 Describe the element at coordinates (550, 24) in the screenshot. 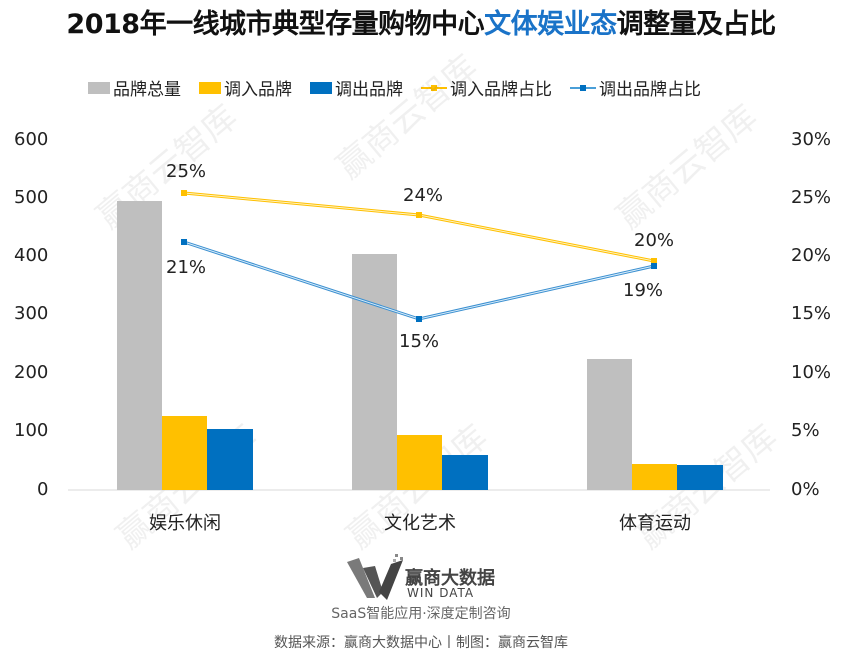

I see `title-highlight: 文体娱业态` at that location.